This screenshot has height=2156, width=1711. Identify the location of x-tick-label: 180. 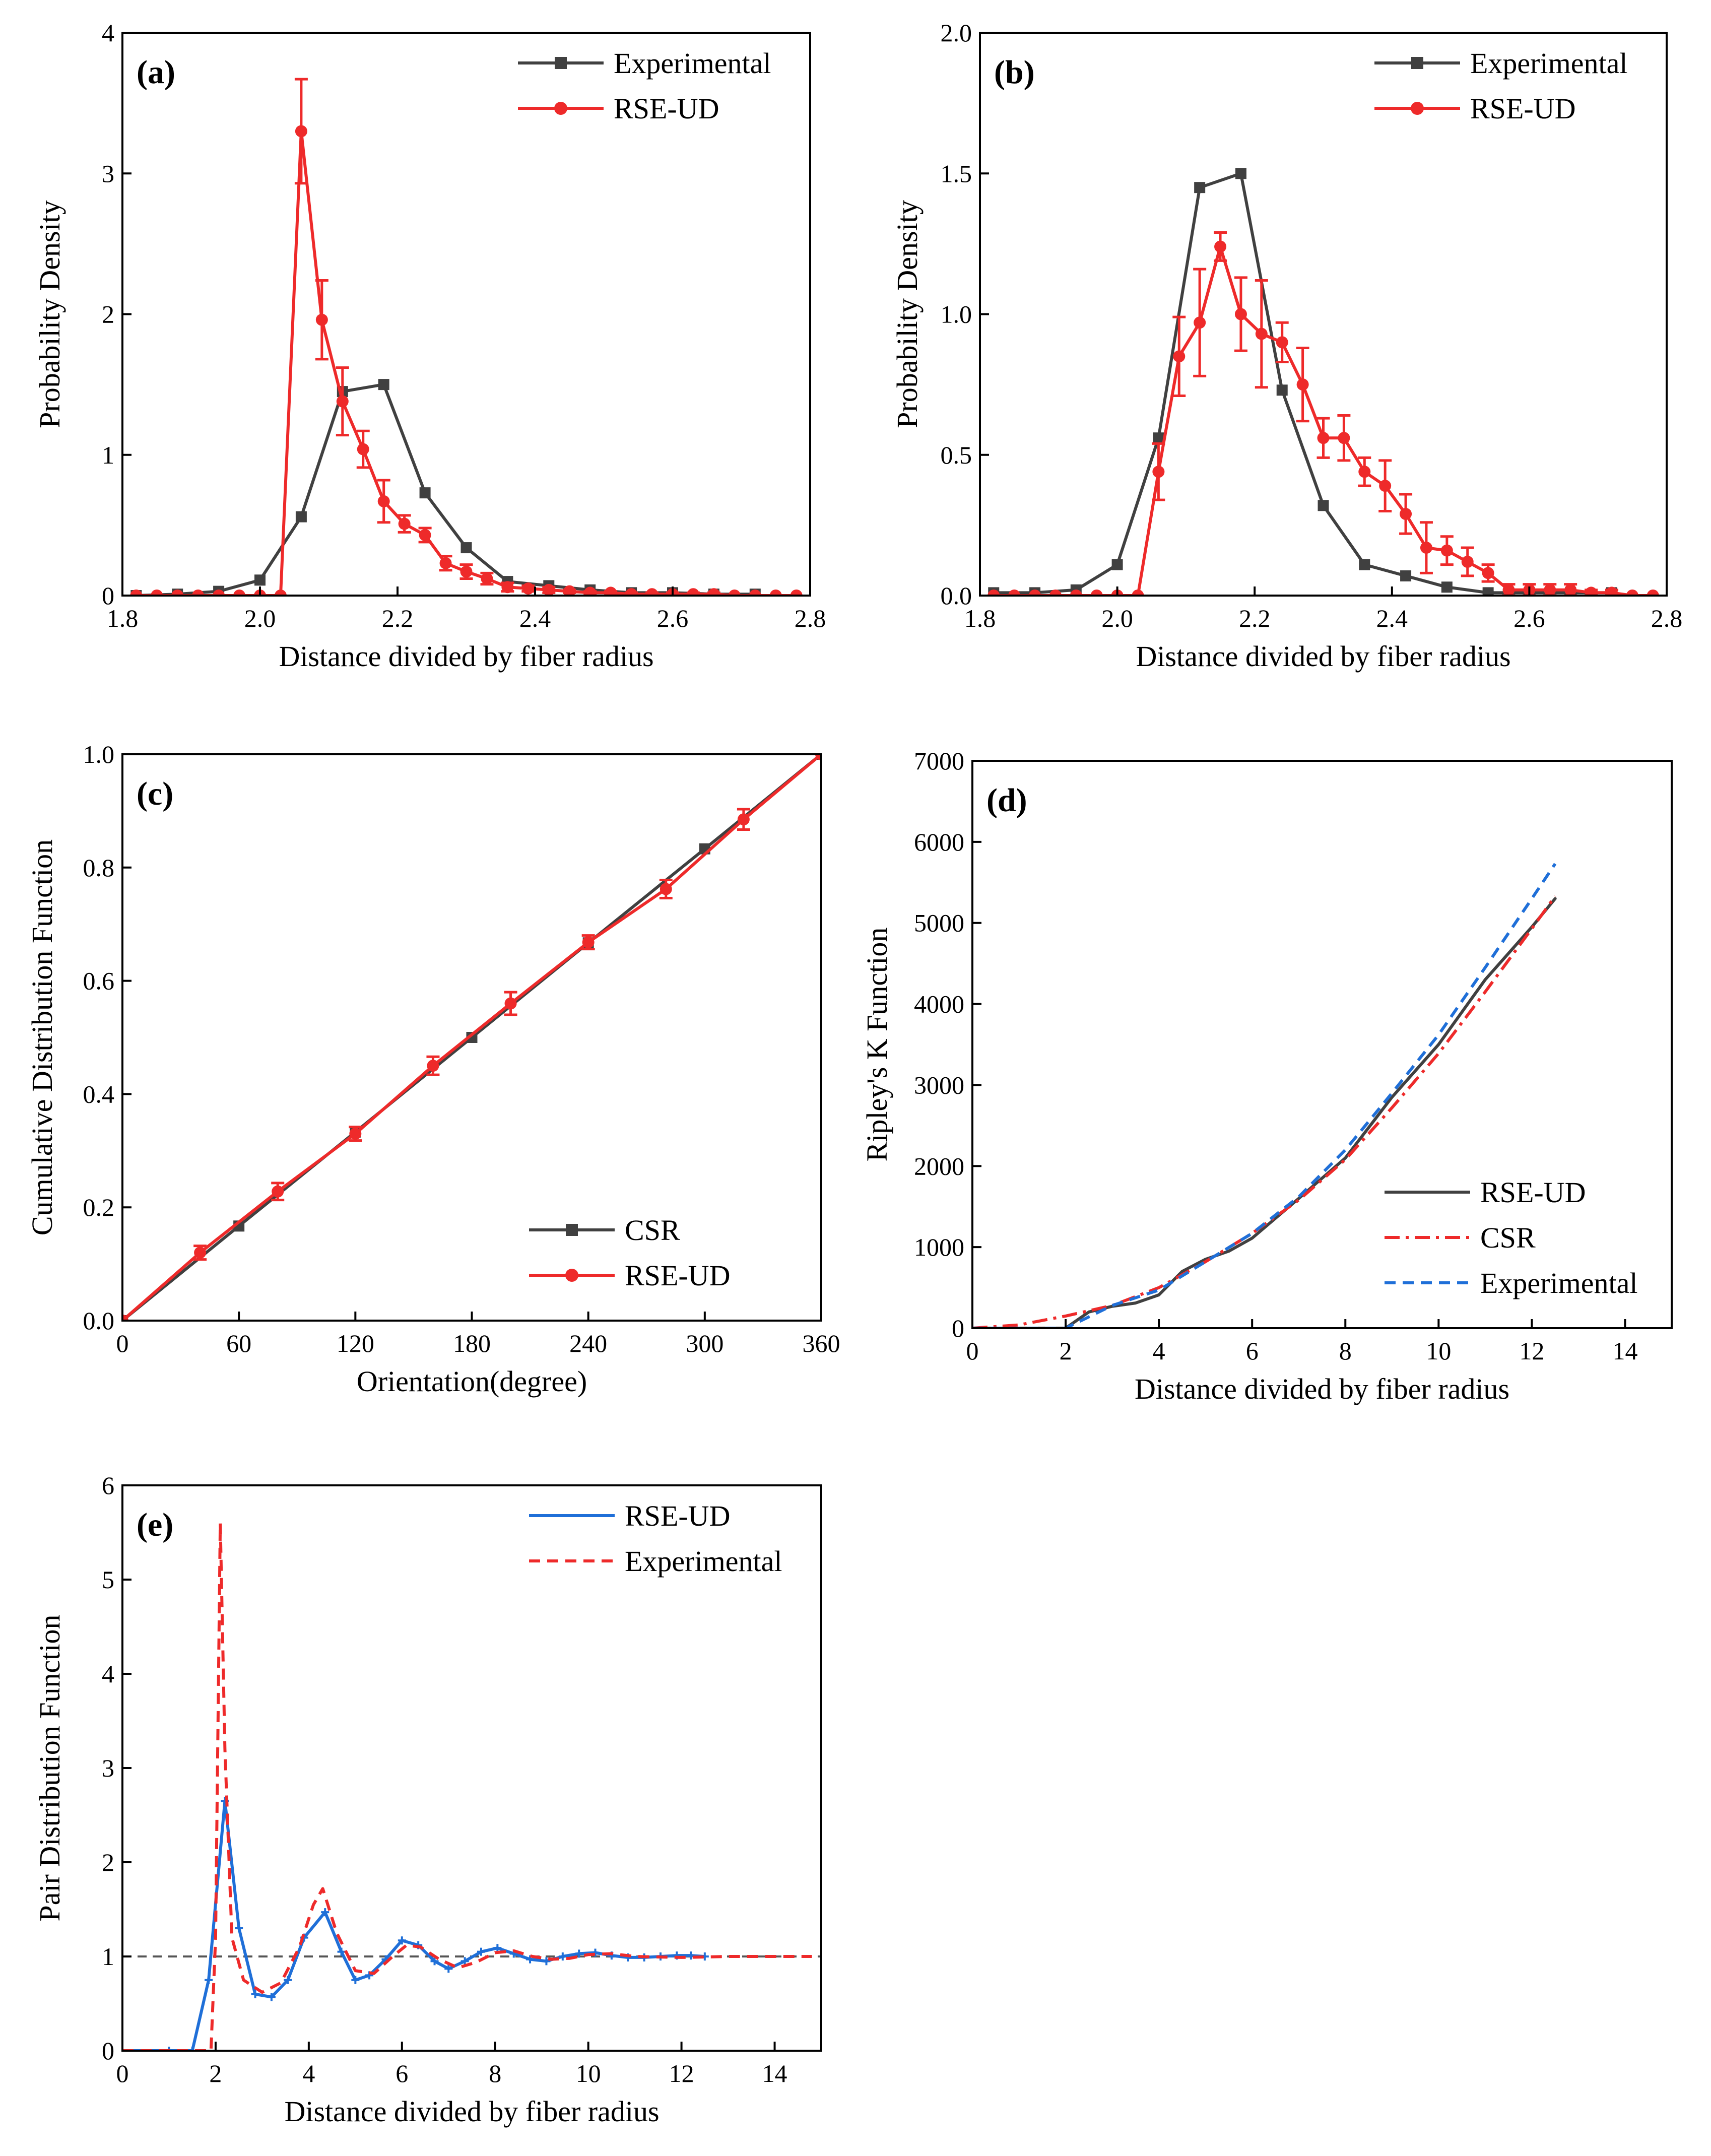
(472, 1343).